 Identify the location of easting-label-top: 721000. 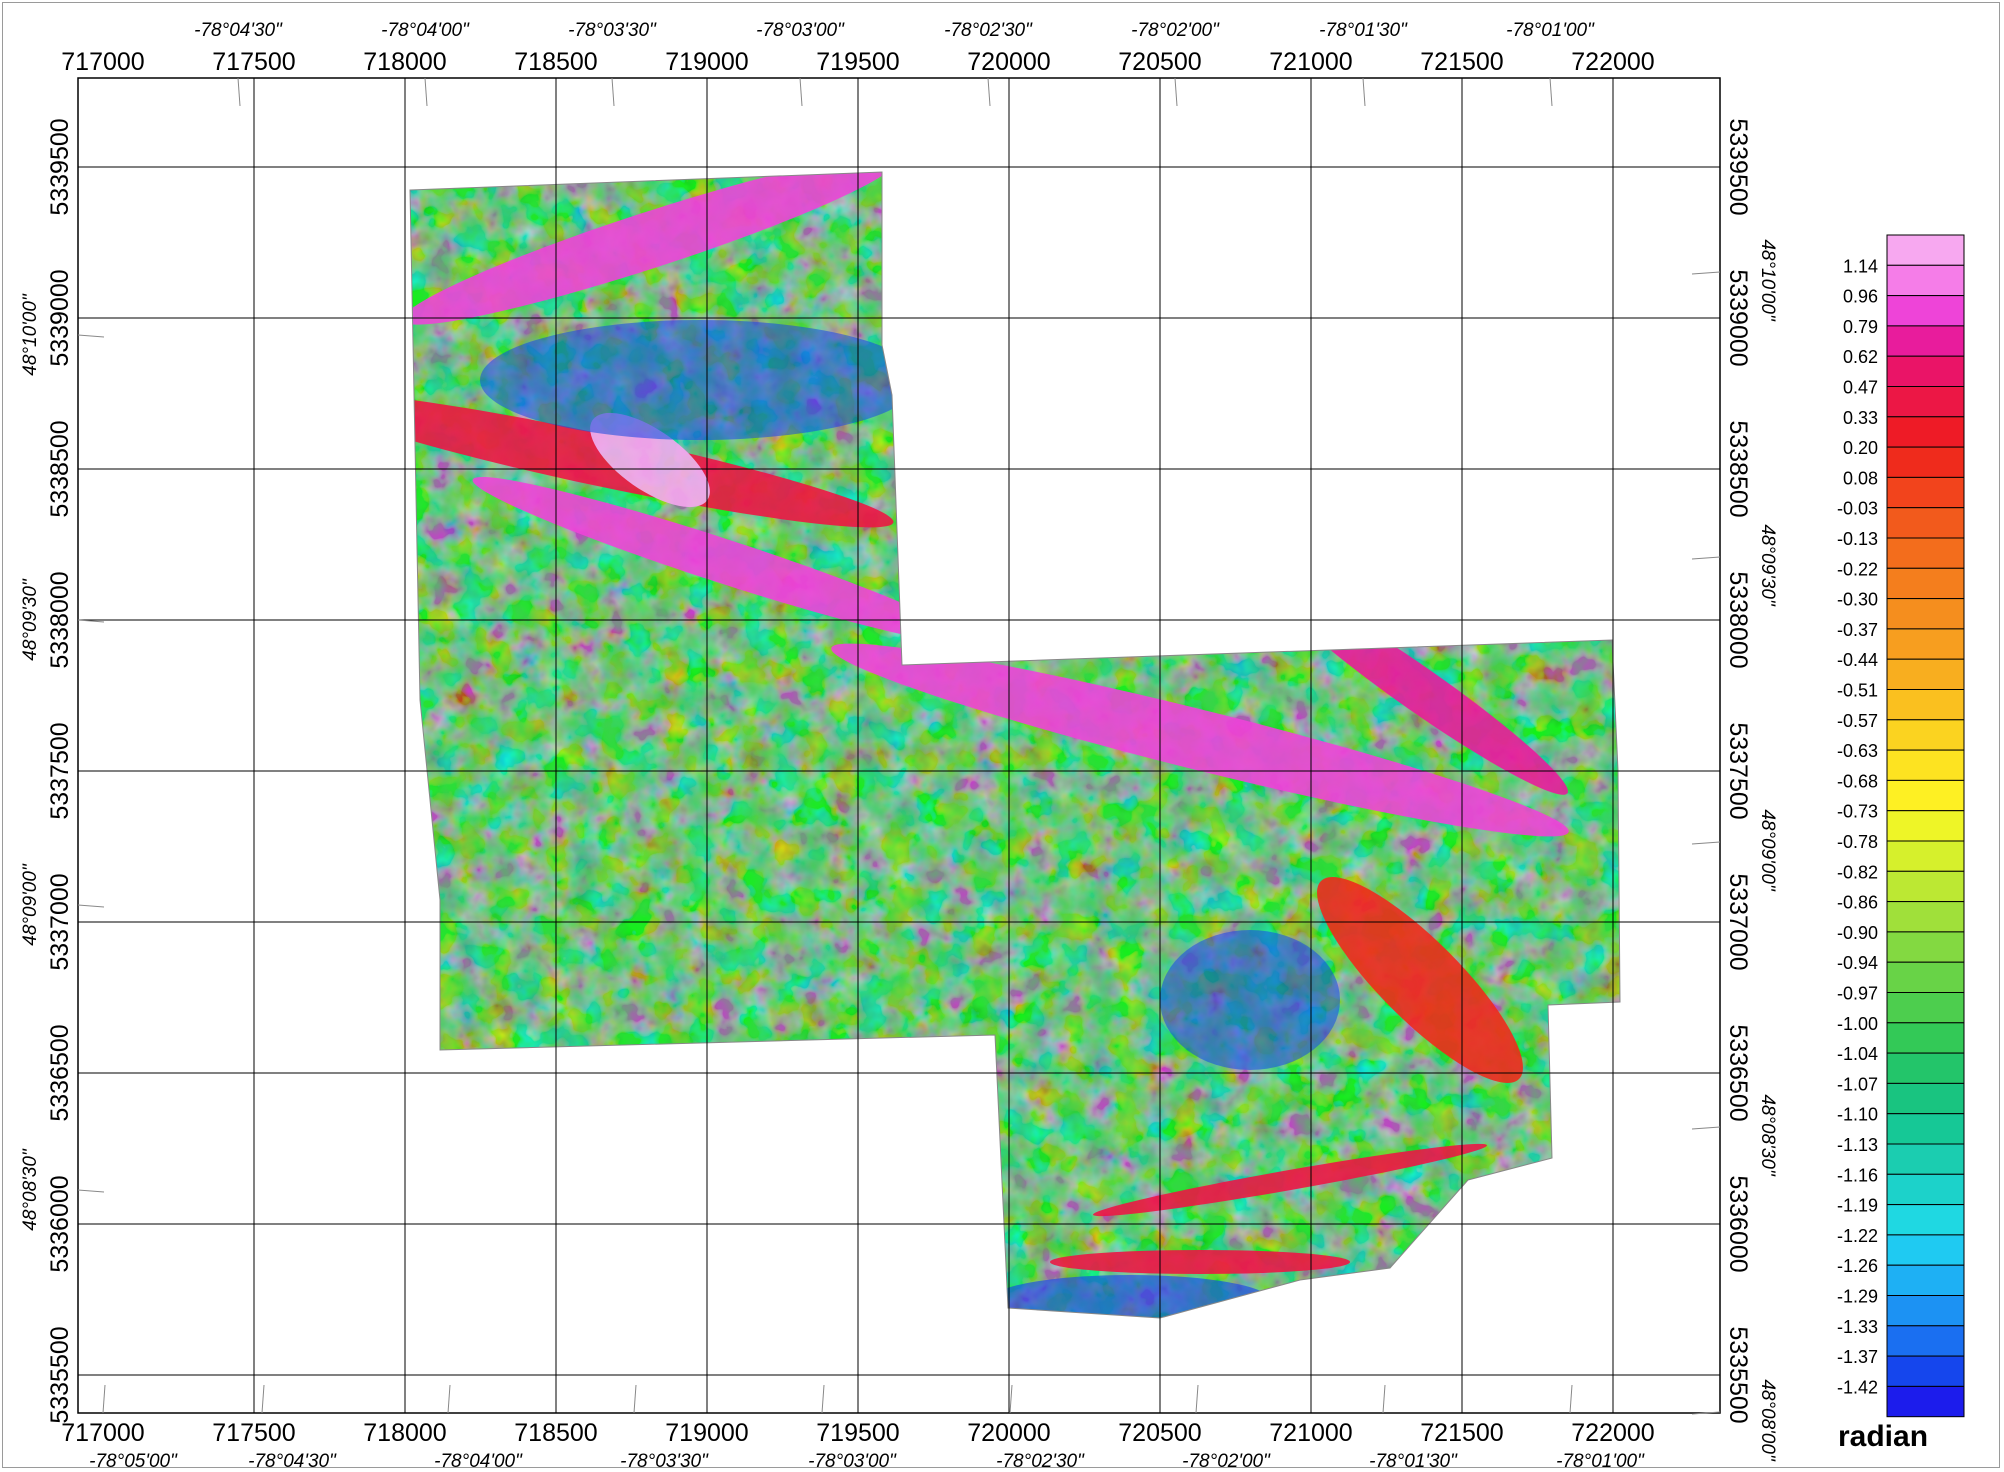
(1310, 62).